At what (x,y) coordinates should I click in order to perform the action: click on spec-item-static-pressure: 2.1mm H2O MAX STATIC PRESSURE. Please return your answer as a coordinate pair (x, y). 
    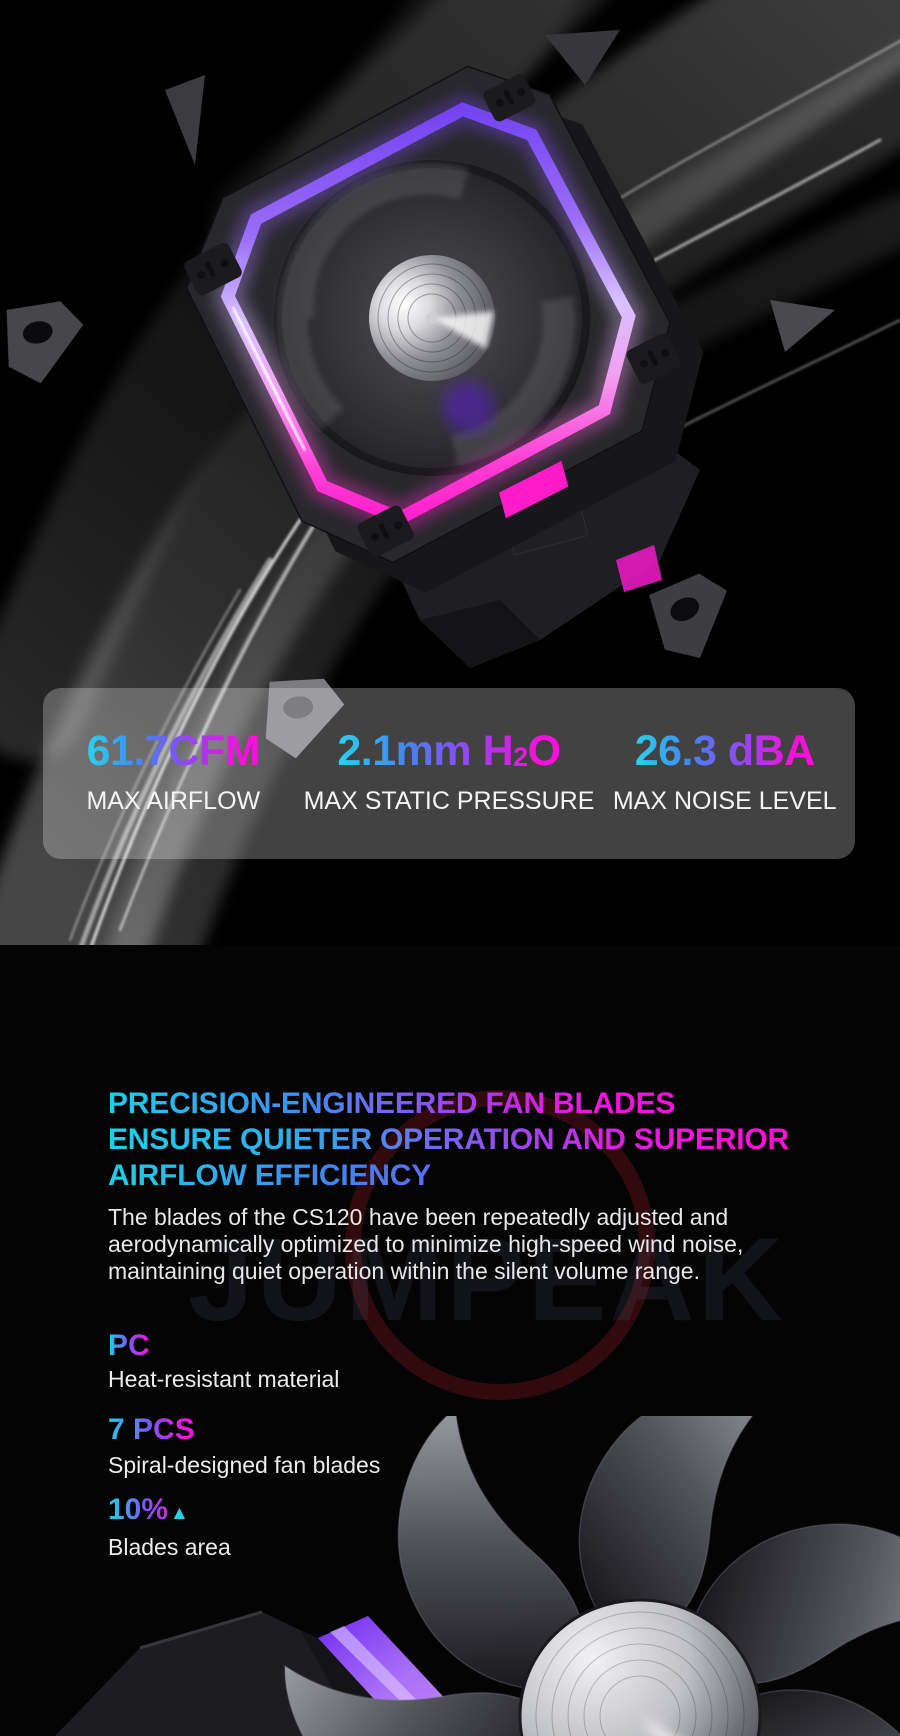
    Looking at the image, I should click on (449, 771).